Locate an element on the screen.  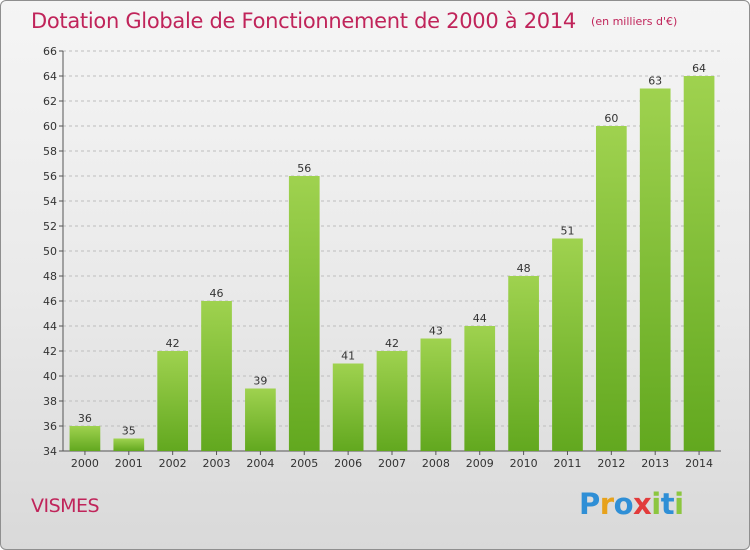
x-tick-label: 2009 is located at coordinates (480, 463).